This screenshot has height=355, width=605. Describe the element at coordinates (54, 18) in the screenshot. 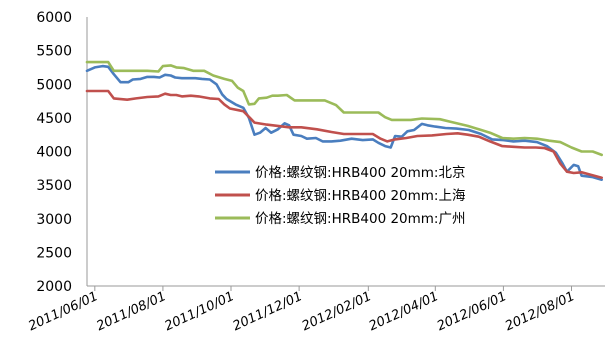

I see `y-tick-label: 6000` at that location.